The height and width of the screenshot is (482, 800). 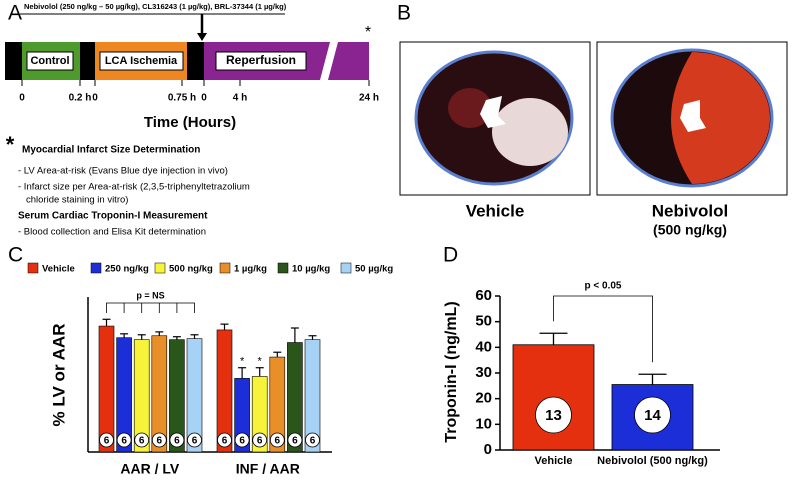 What do you see at coordinates (240, 98) in the screenshot?
I see `time-tick-label: 4 h` at bounding box center [240, 98].